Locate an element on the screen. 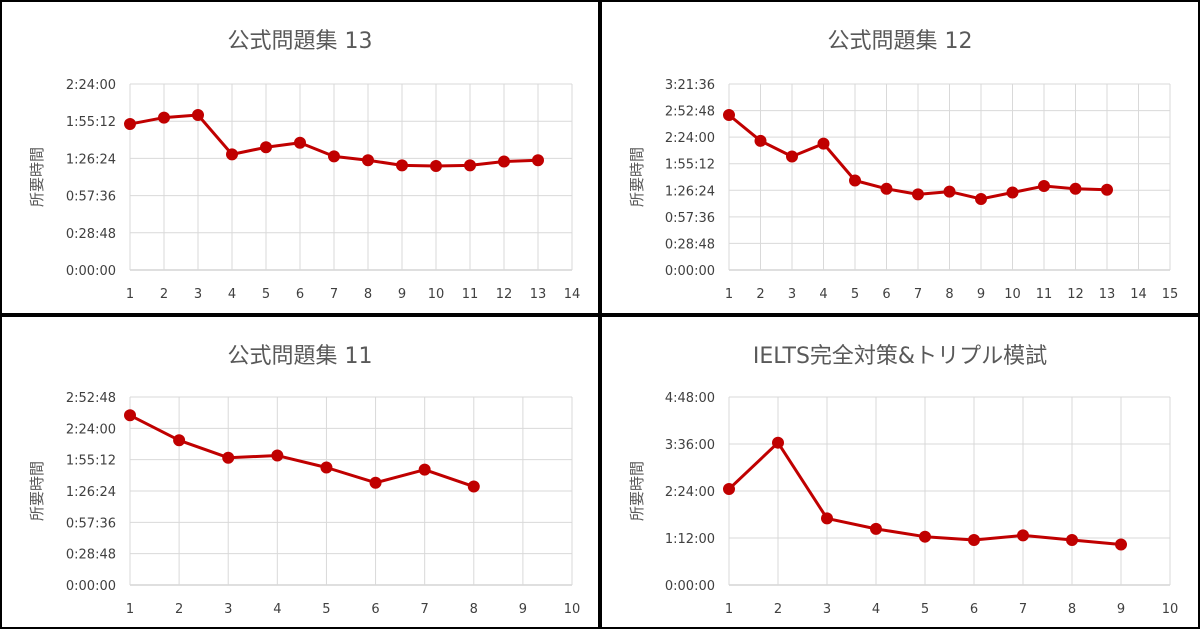 Image resolution: width=1200 pixels, height=629 pixels. chart-title: 公式問題集 13 is located at coordinates (300, 41).